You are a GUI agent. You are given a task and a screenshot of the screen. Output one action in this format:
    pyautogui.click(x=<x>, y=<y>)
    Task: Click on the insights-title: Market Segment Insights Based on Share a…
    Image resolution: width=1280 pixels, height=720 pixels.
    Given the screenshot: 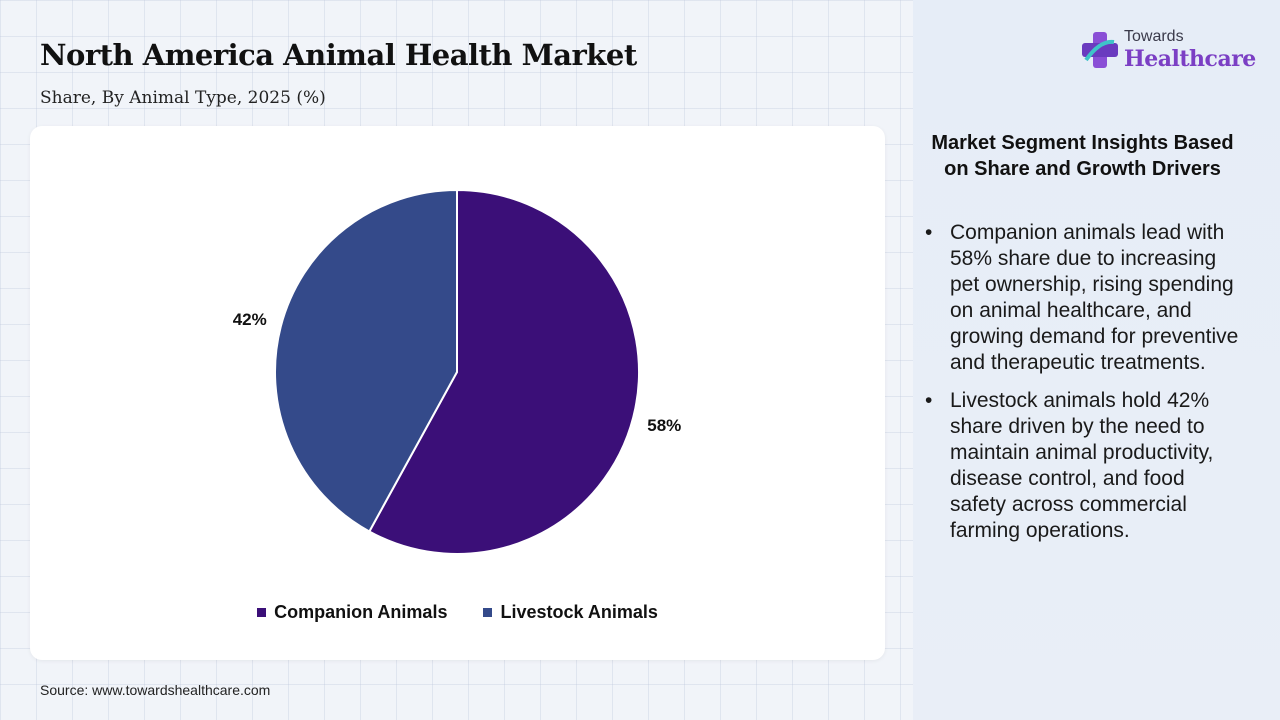 What is the action you would take?
    pyautogui.click(x=1082, y=156)
    